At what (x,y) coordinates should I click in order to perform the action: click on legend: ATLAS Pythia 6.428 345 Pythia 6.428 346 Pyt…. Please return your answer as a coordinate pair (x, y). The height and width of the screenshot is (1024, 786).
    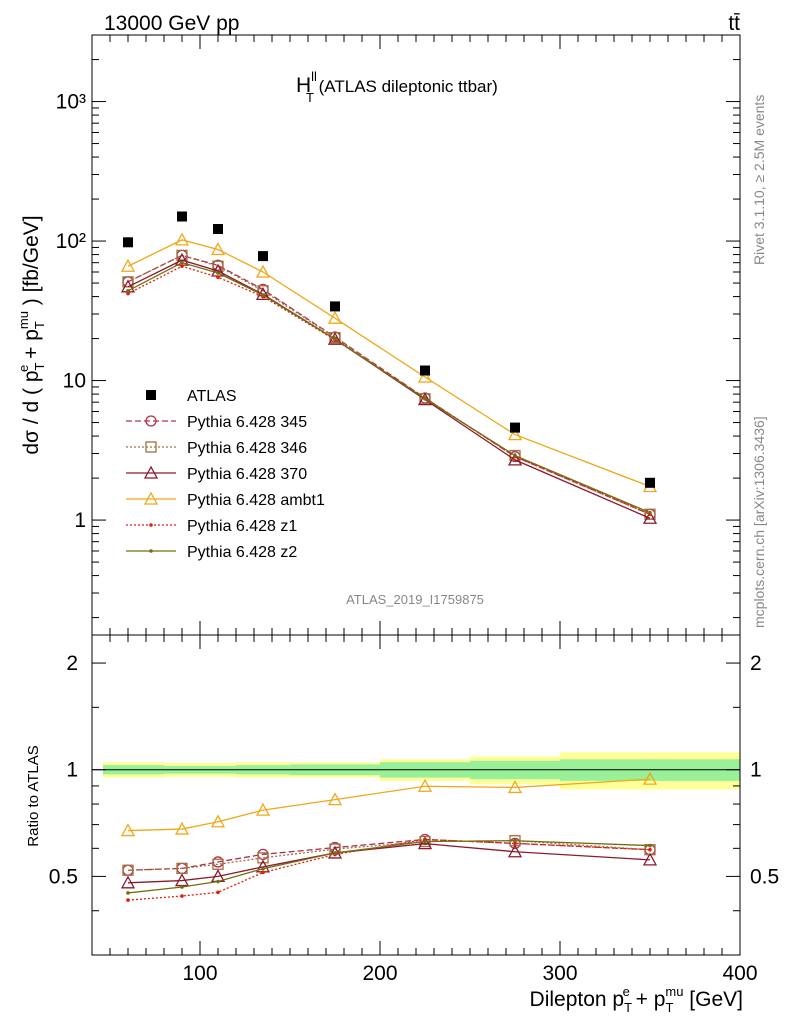
    Looking at the image, I should click on (225, 474).